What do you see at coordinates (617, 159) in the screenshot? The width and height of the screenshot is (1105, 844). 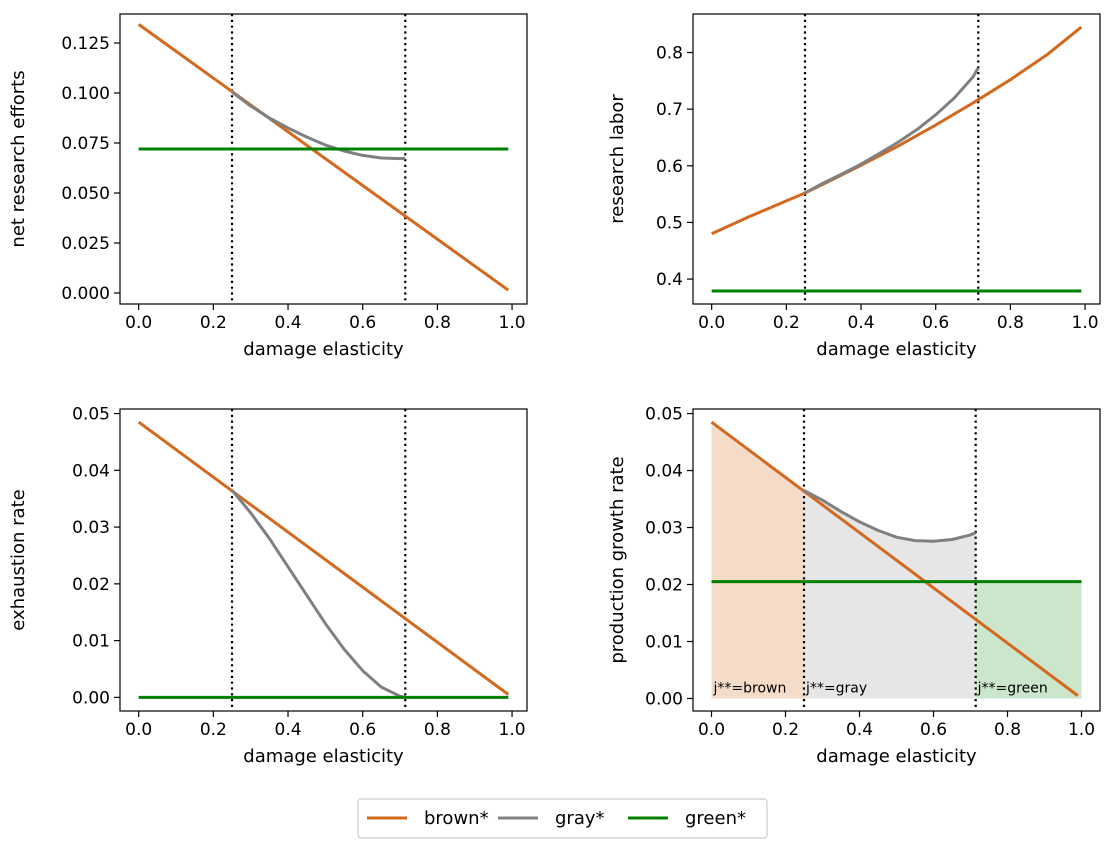 I see `y-axis-label: research labor` at bounding box center [617, 159].